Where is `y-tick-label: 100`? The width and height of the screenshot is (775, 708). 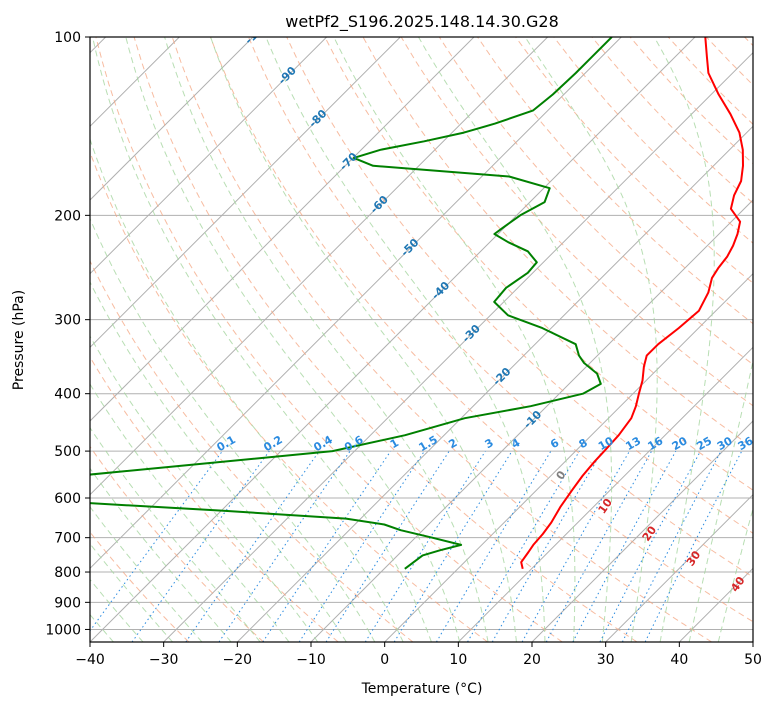 y-tick-label: 100 is located at coordinates (67, 38).